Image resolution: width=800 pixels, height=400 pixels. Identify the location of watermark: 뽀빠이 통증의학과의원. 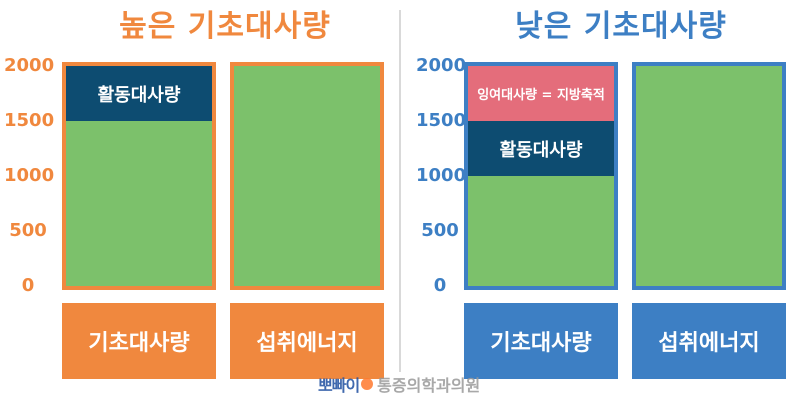
(399, 384).